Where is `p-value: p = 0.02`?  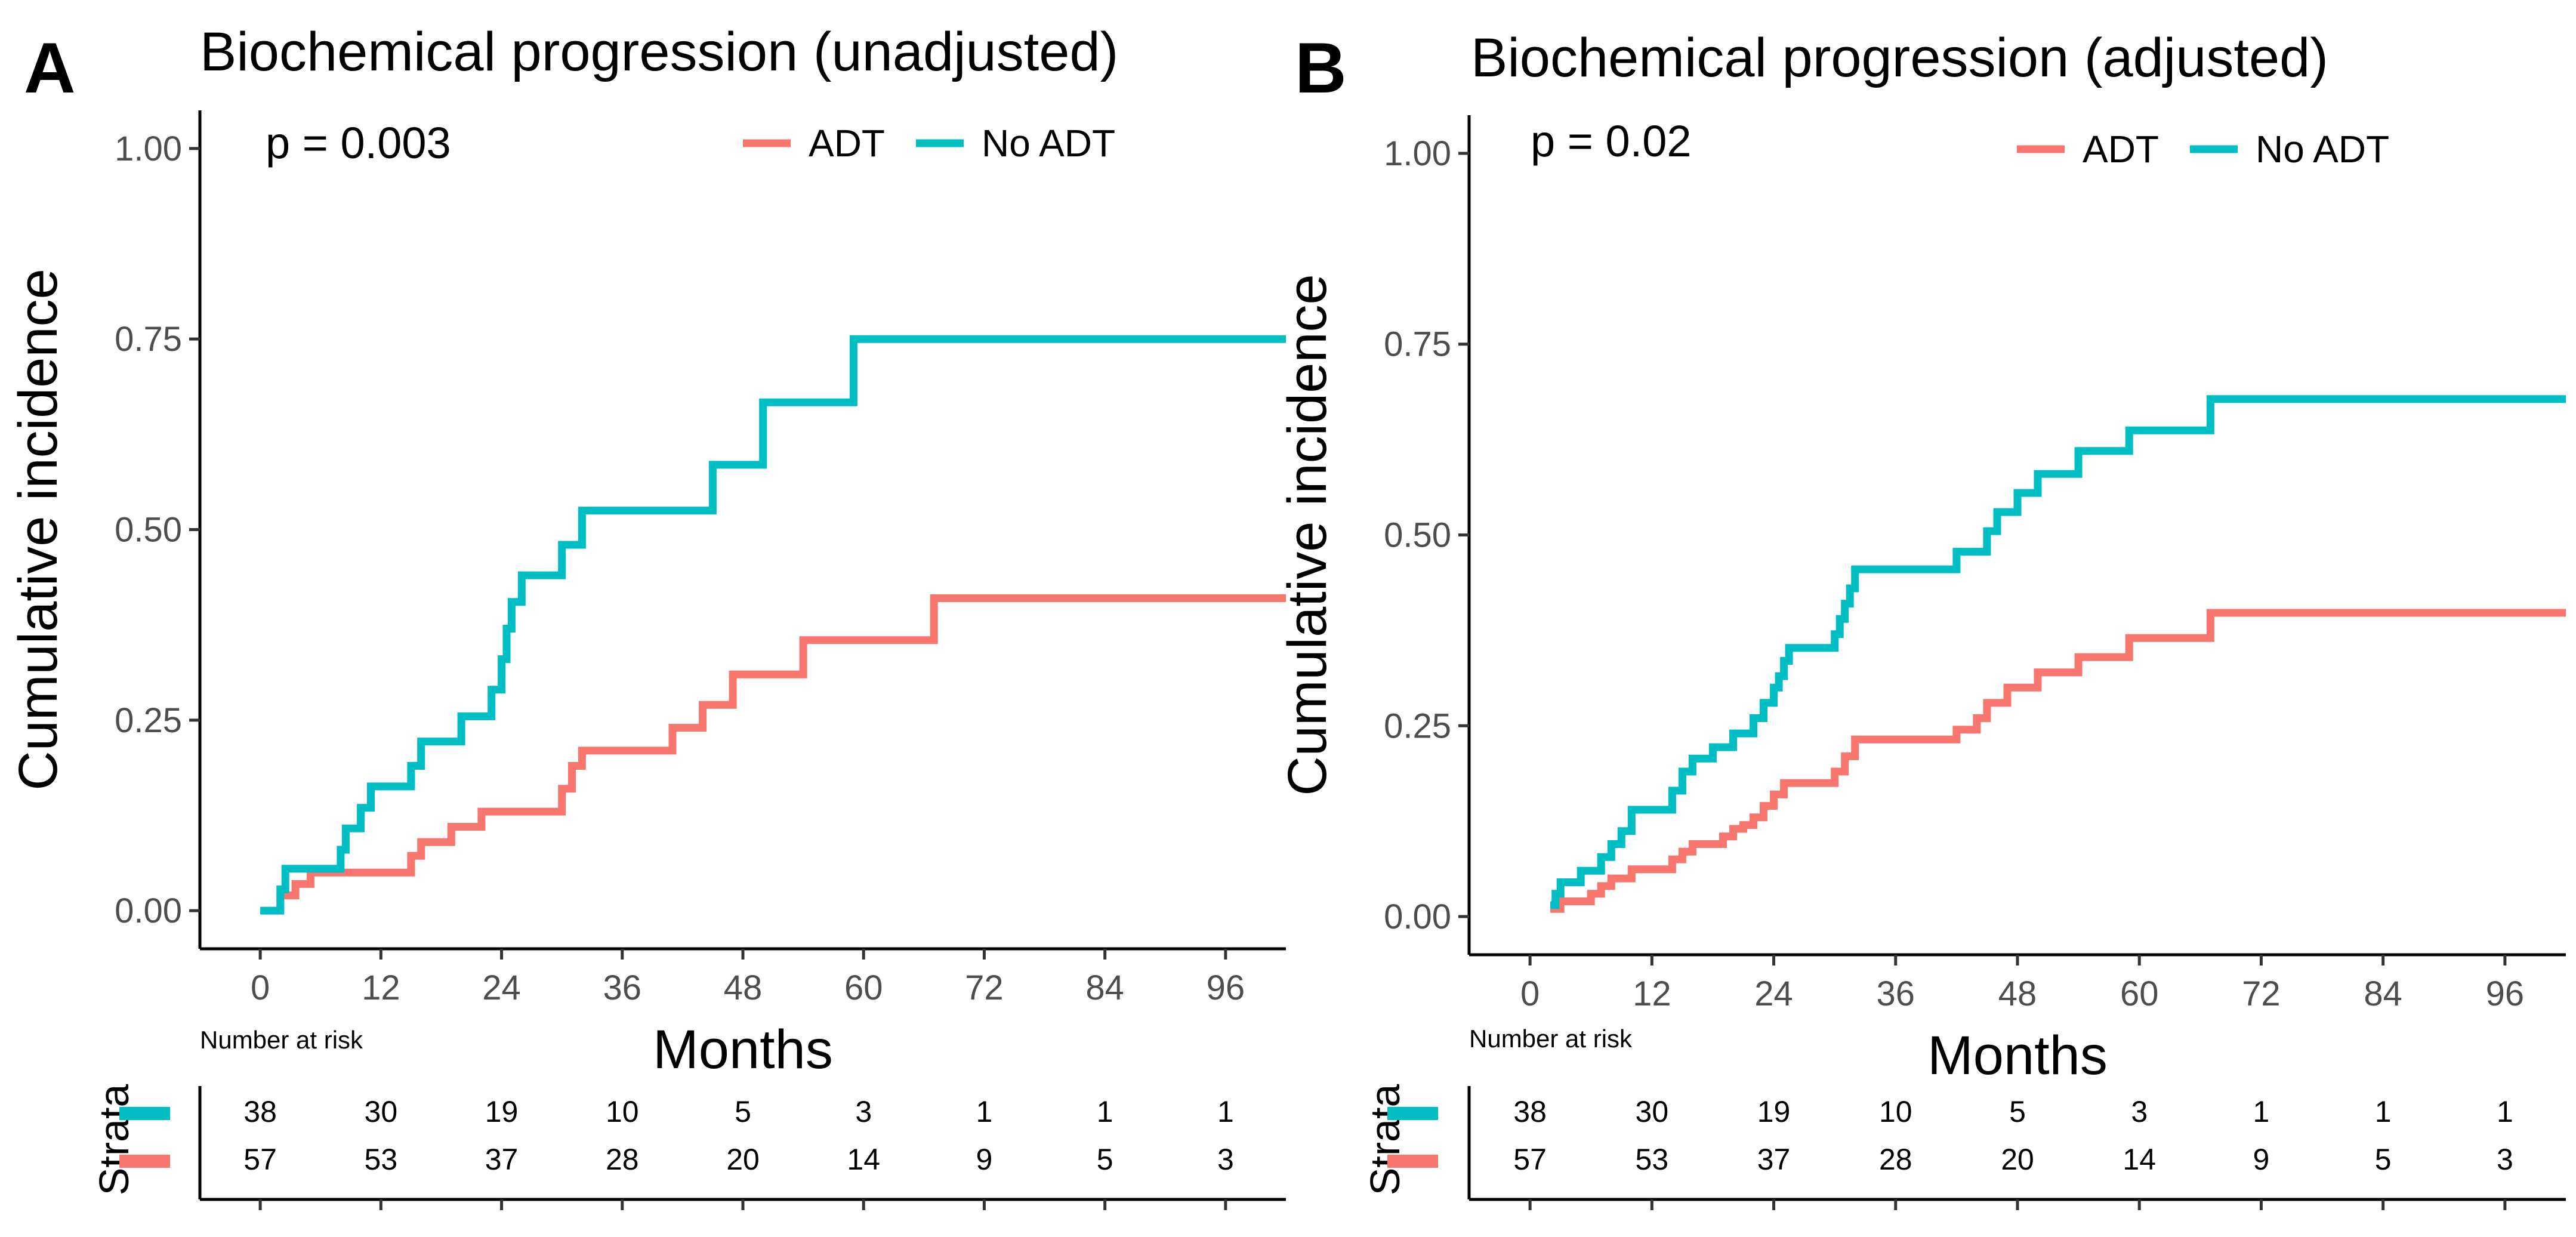
p-value: p = 0.02 is located at coordinates (1611, 141).